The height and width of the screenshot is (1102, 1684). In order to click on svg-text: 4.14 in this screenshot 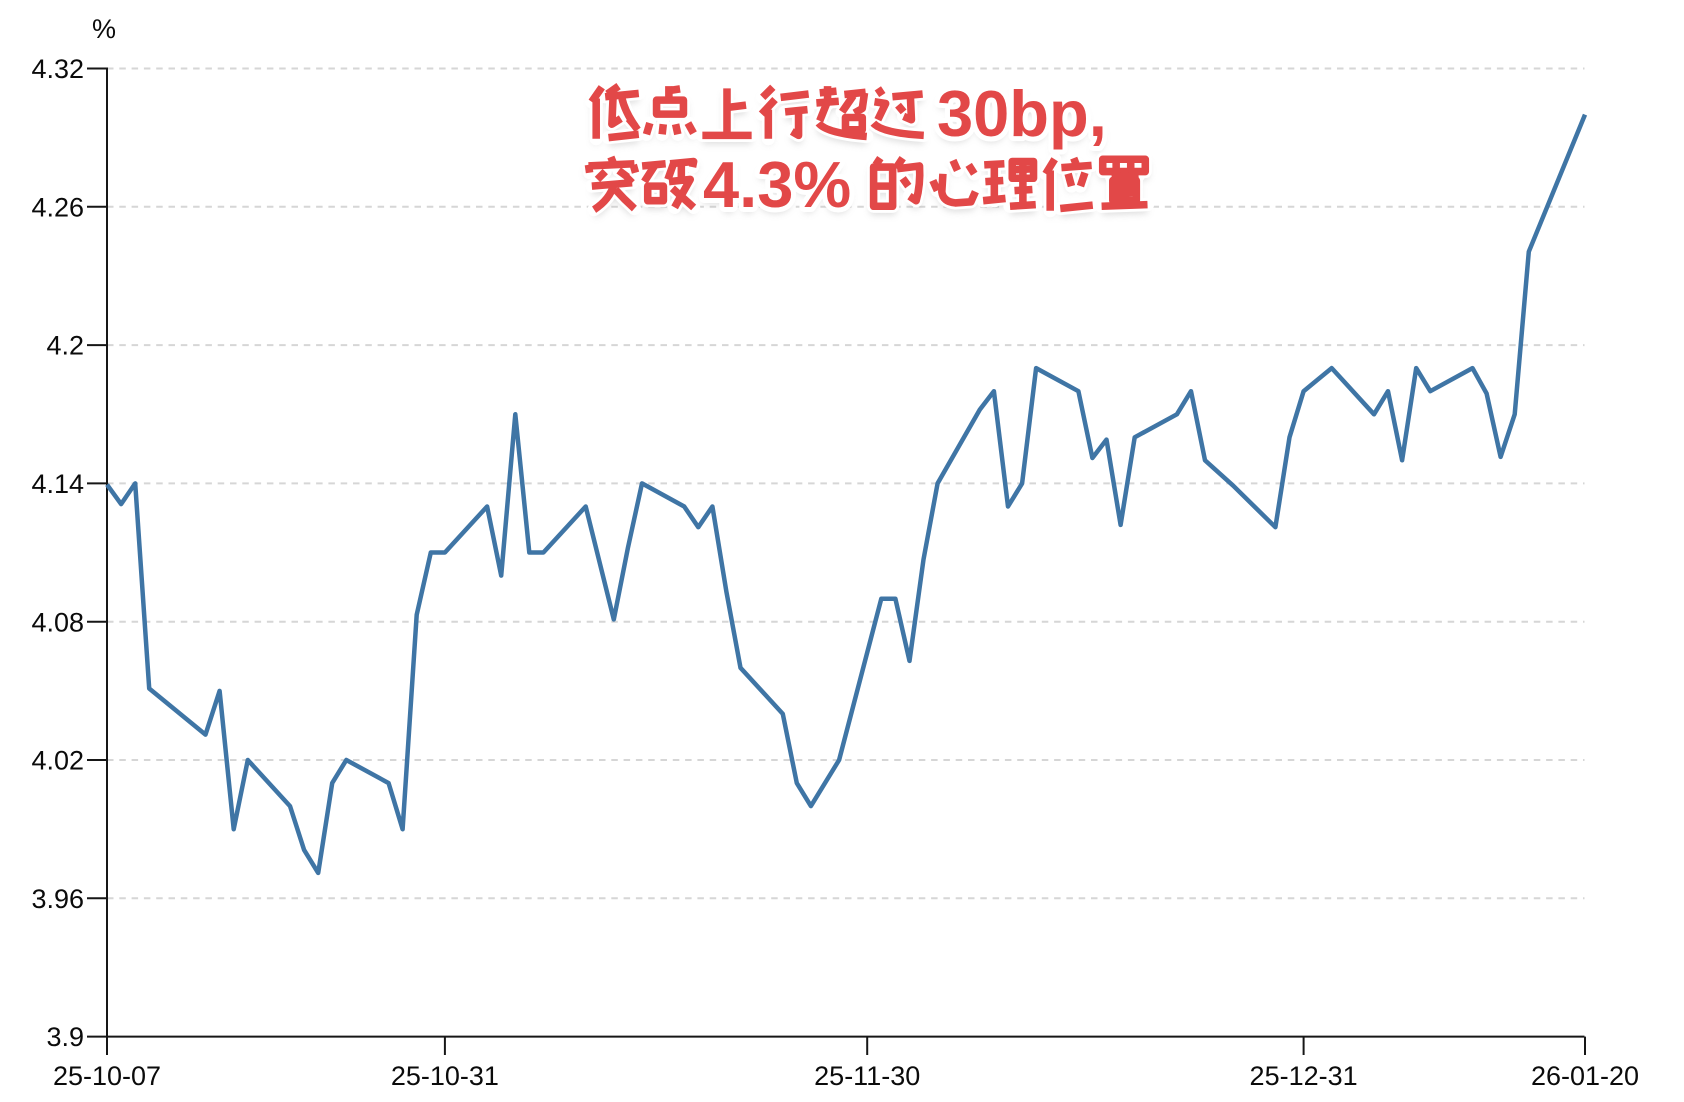, I will do `click(57, 484)`.